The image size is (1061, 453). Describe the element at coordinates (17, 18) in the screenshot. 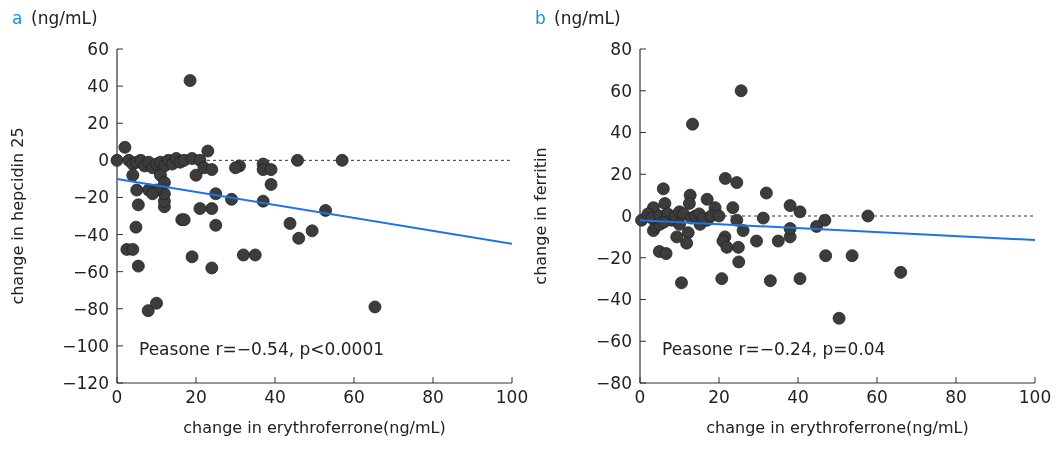

I see `chart-title: a` at that location.